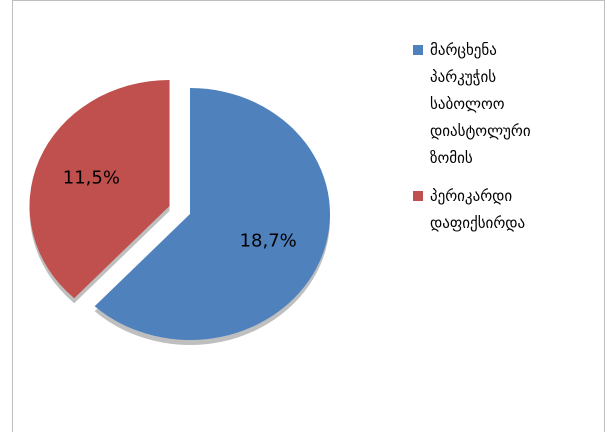  I want to click on legend-label: მარცხენა პარკუჭის საბოლოო დიასტოლური ზომის, so click(480, 104).